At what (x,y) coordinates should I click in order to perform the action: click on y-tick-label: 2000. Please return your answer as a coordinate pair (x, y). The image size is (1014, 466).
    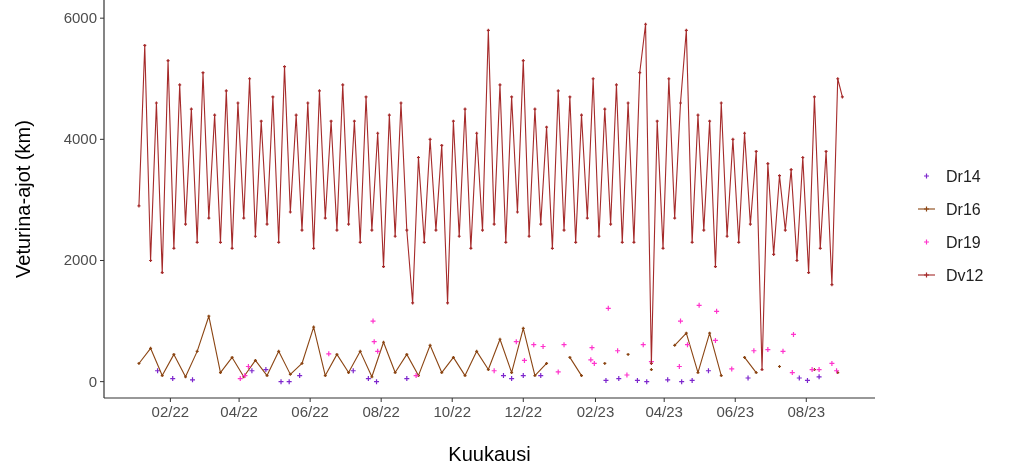
    Looking at the image, I should click on (80, 260).